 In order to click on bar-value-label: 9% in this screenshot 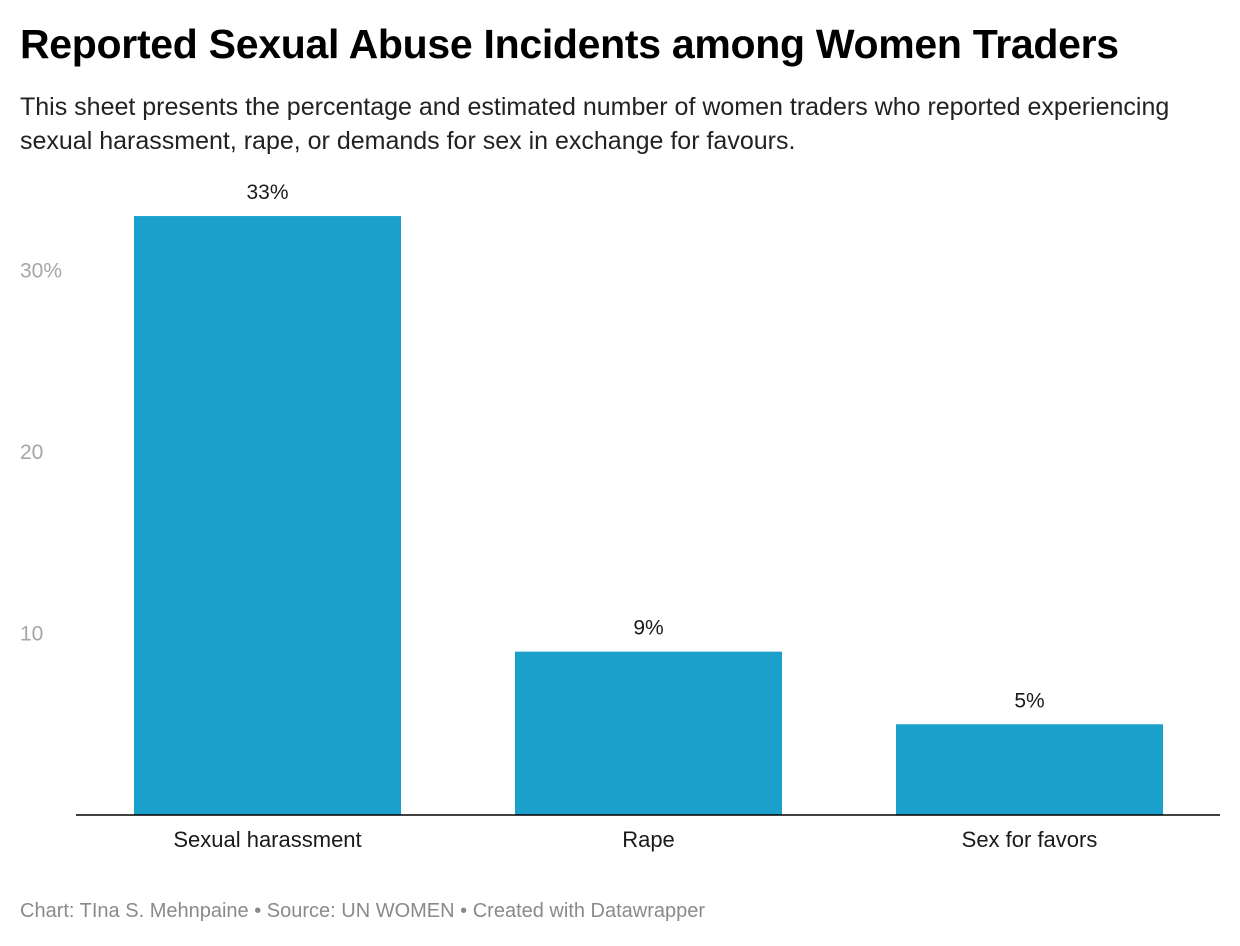, I will do `click(648, 628)`.